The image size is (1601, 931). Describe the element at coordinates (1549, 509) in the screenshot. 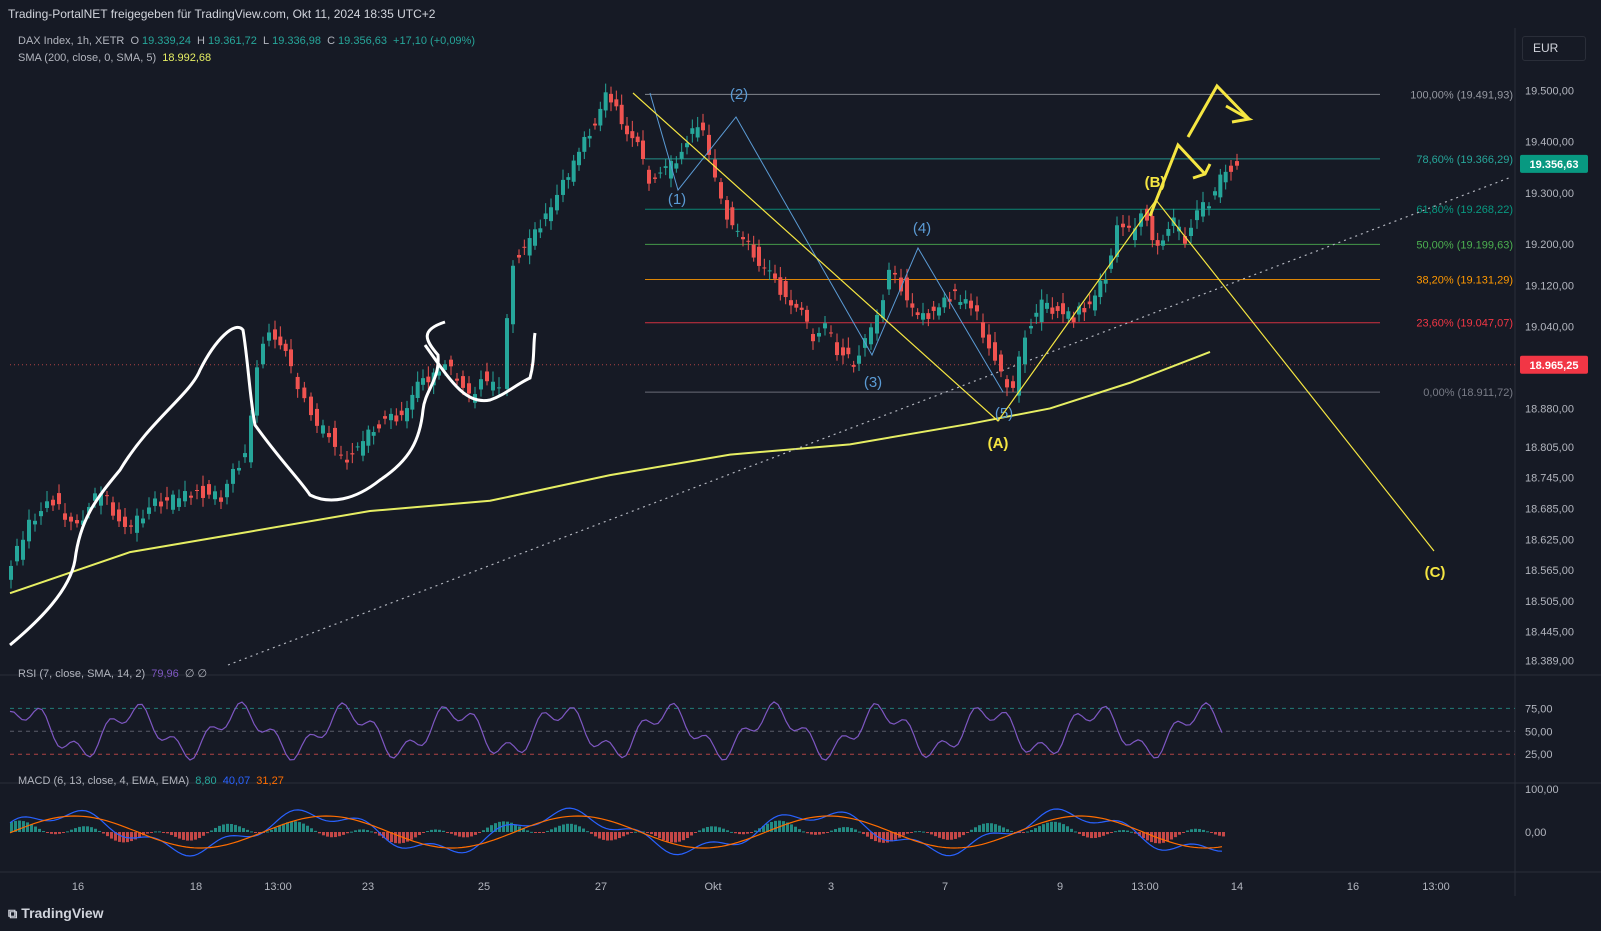

I see `y-tick-label: 18.685,00` at that location.